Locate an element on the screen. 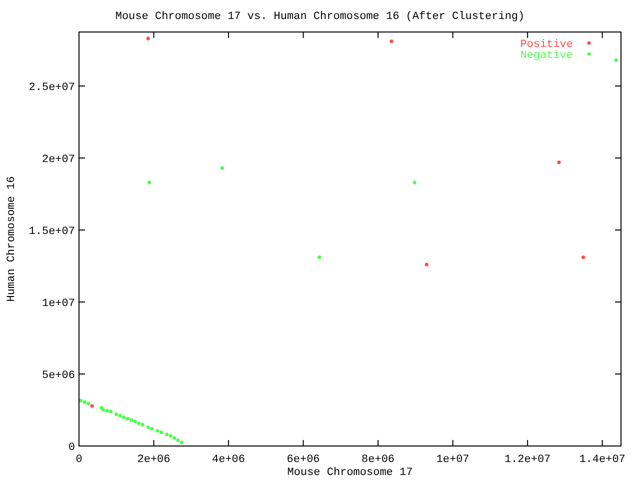 This screenshot has width=640, height=480. x-tick-label: 1.4e+07 is located at coordinates (602, 460).